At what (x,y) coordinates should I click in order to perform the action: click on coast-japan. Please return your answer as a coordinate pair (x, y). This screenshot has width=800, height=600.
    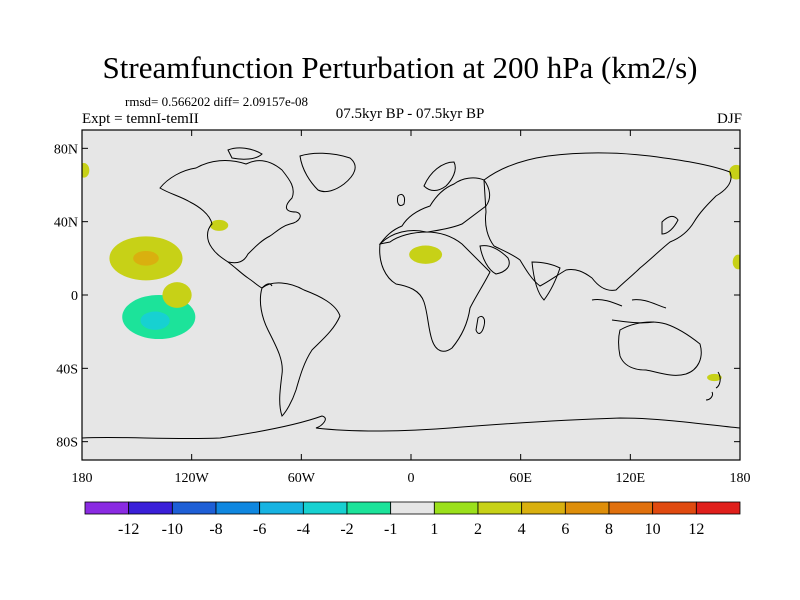
    Looking at the image, I should click on (670, 225).